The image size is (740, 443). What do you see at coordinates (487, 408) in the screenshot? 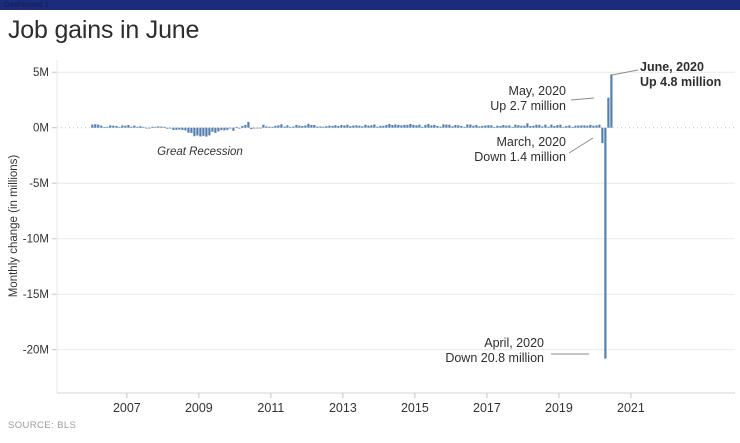
I see `svg-text: 2017` at bounding box center [487, 408].